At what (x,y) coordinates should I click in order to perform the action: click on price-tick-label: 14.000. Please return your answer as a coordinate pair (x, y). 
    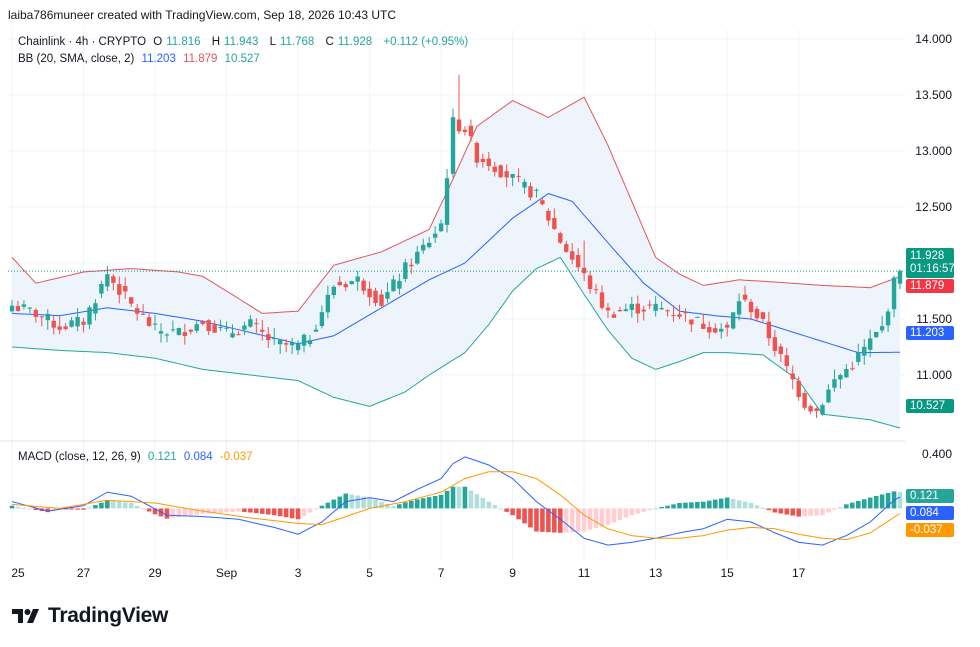
    Looking at the image, I should click on (933, 38).